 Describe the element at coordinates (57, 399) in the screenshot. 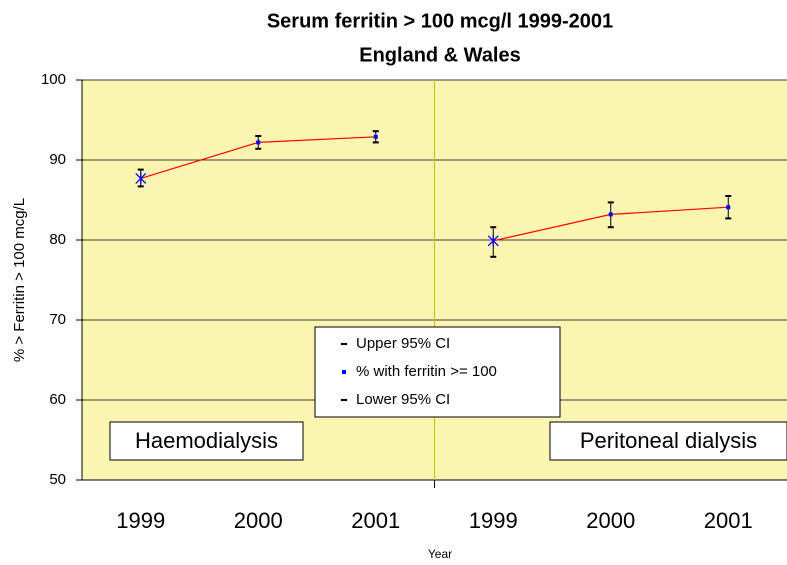

I see `y-tick-label: 60` at that location.